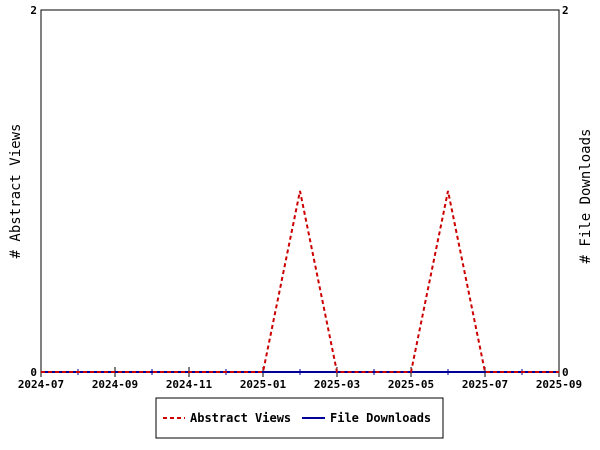 The height and width of the screenshot is (450, 600). Describe the element at coordinates (586, 196) in the screenshot. I see `y-axis-title-right: # File Downloads` at that location.